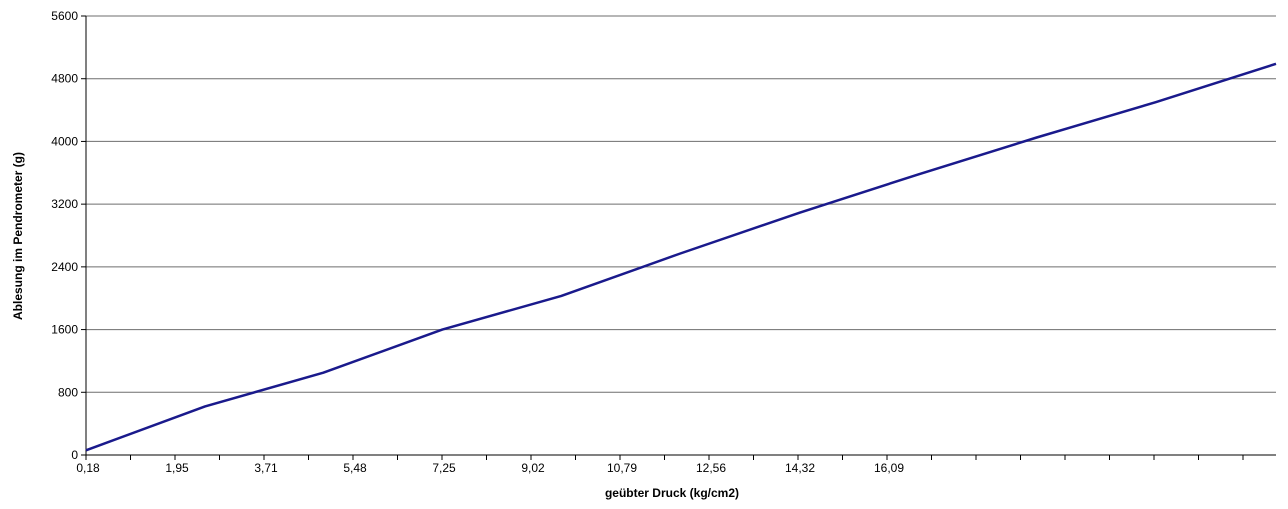  I want to click on y-tick-label: 1600, so click(64, 330).